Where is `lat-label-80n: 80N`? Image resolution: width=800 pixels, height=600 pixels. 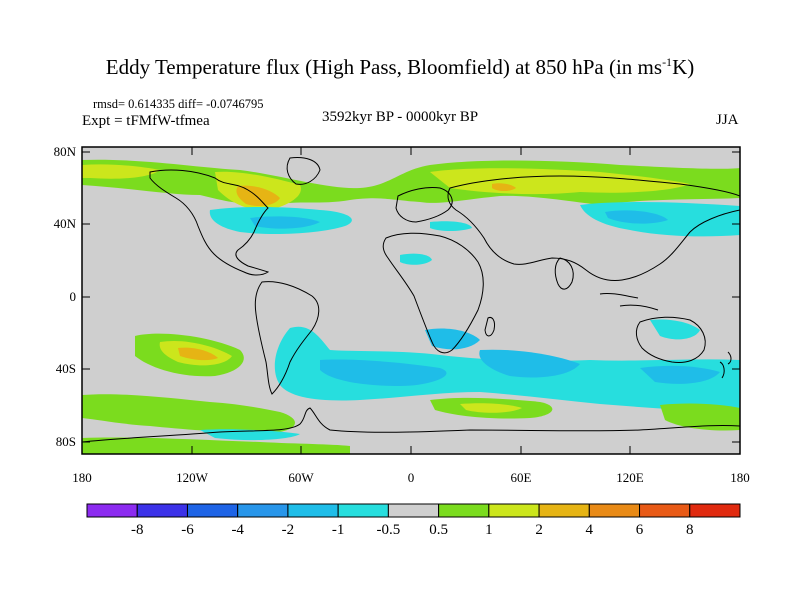
lat-label-80n: 80N is located at coordinates (64, 151).